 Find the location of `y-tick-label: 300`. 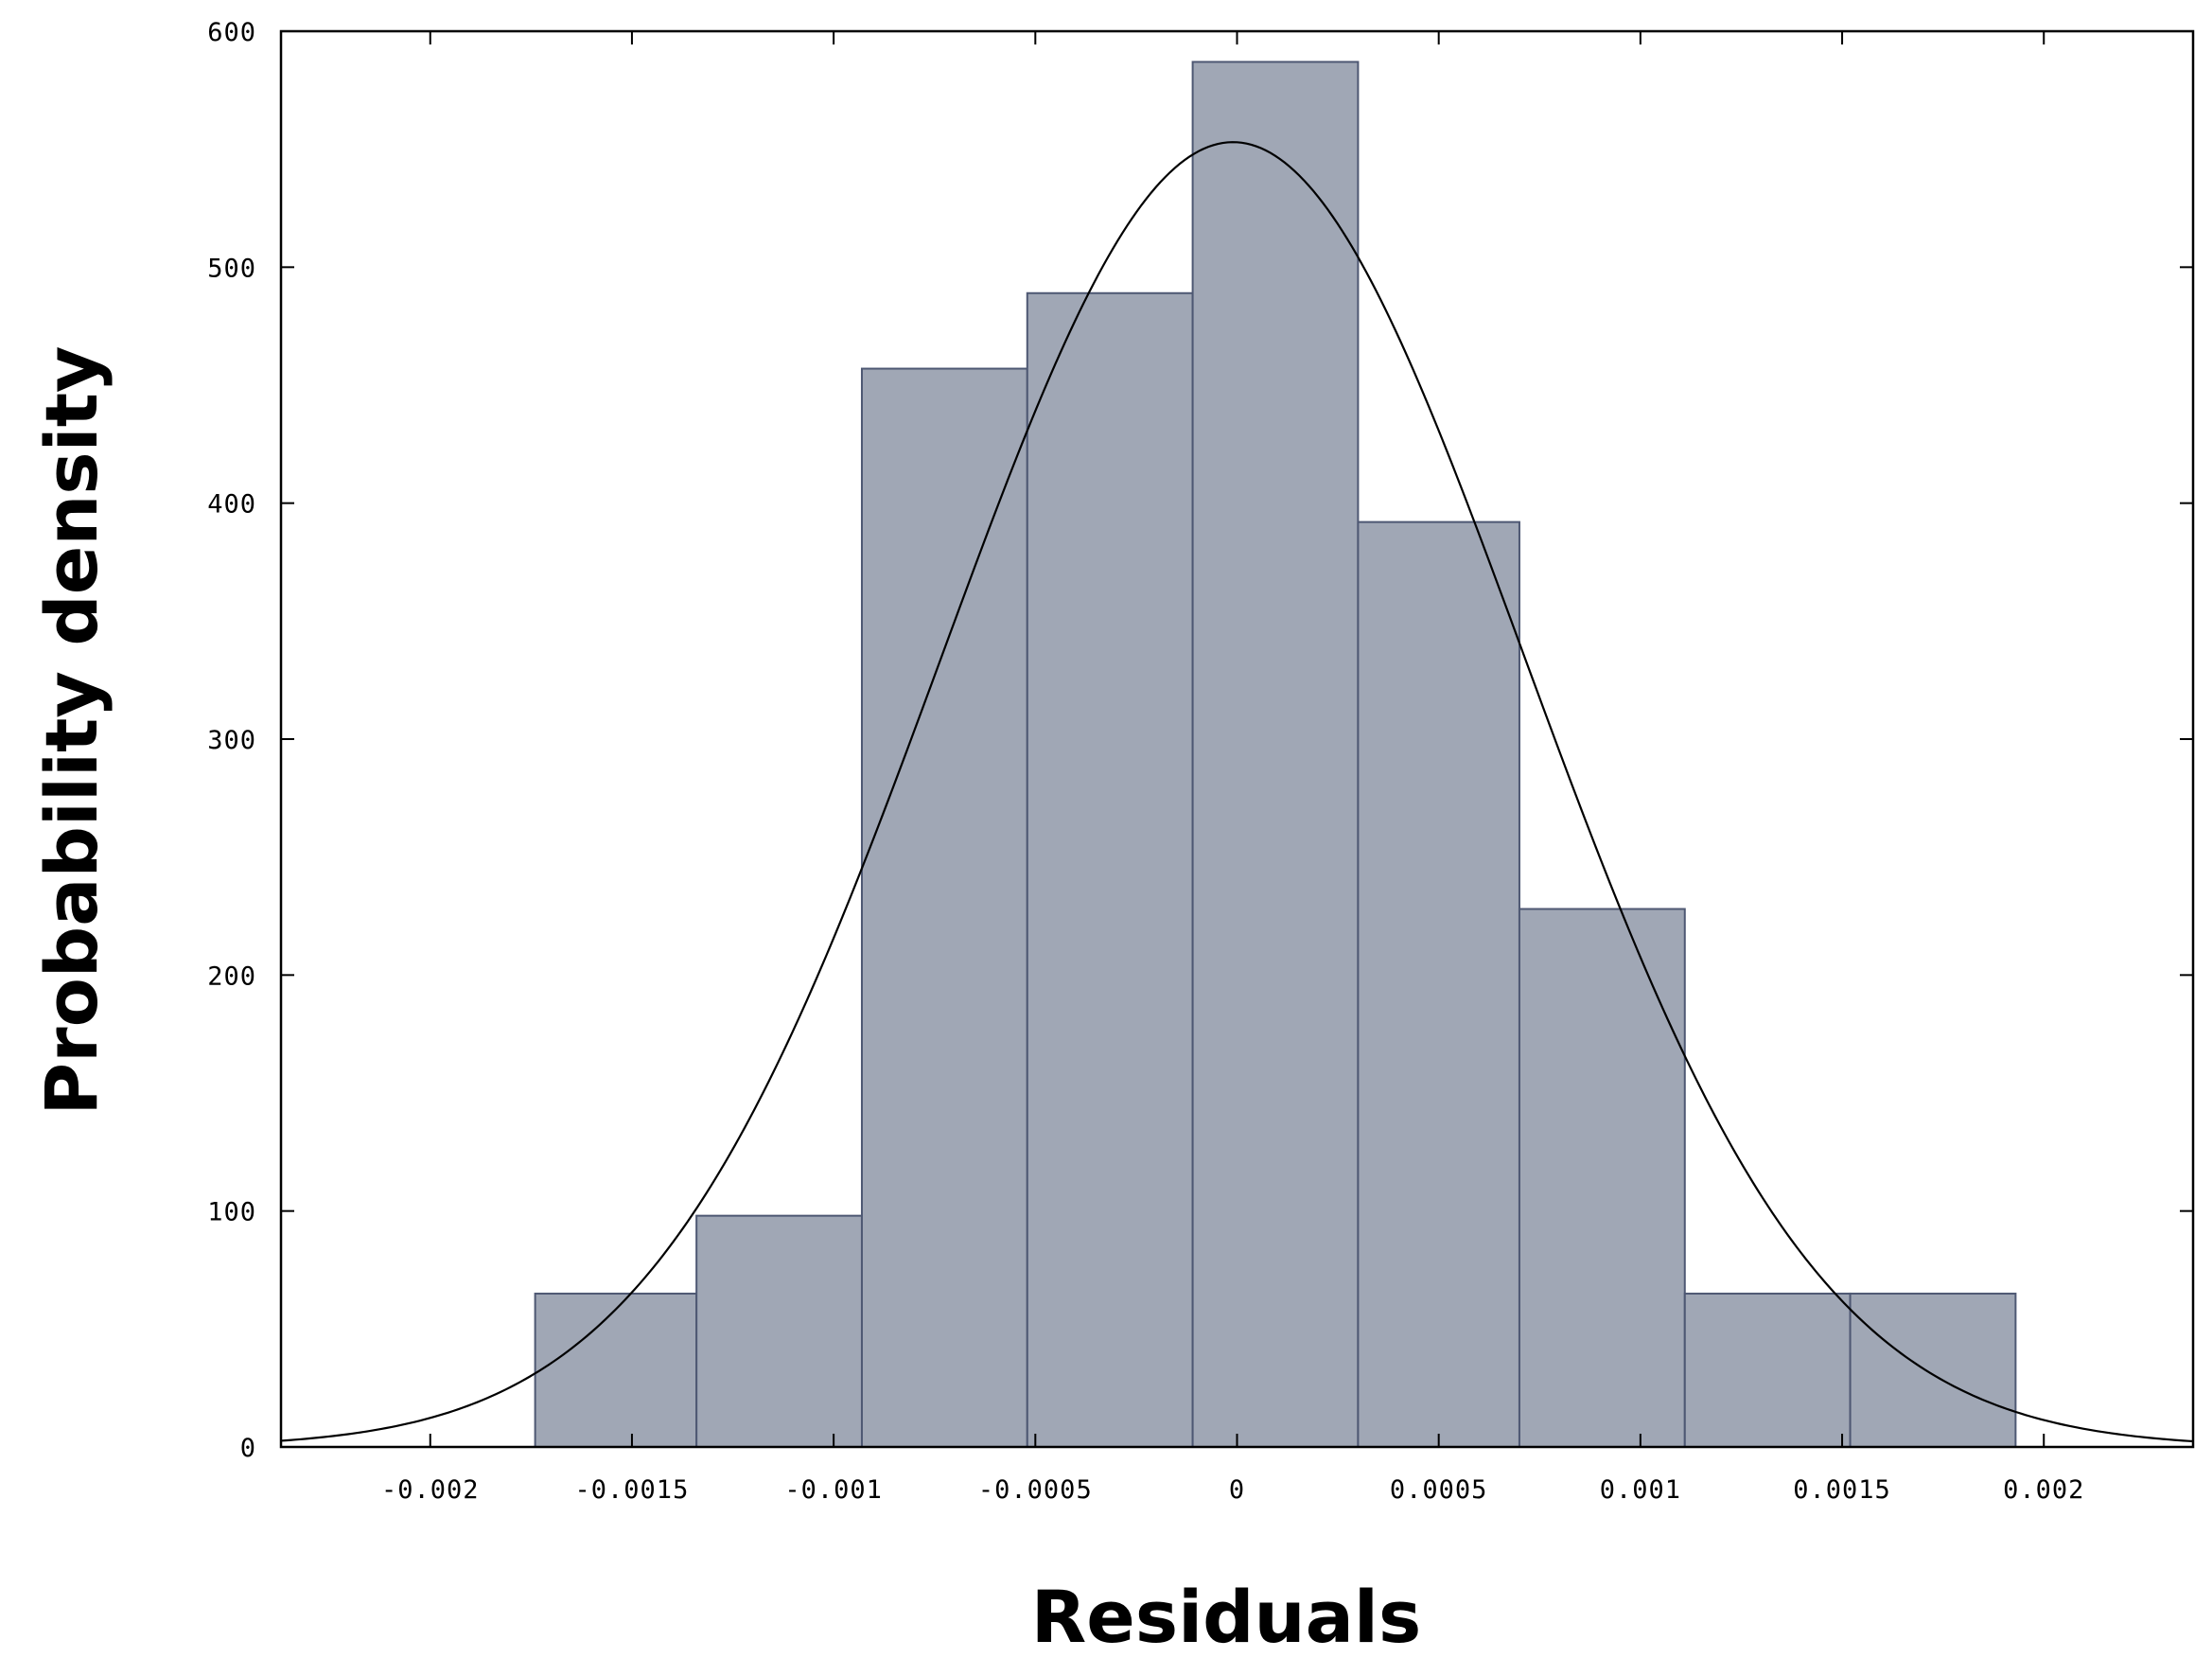

y-tick-label: 300 is located at coordinates (232, 740).